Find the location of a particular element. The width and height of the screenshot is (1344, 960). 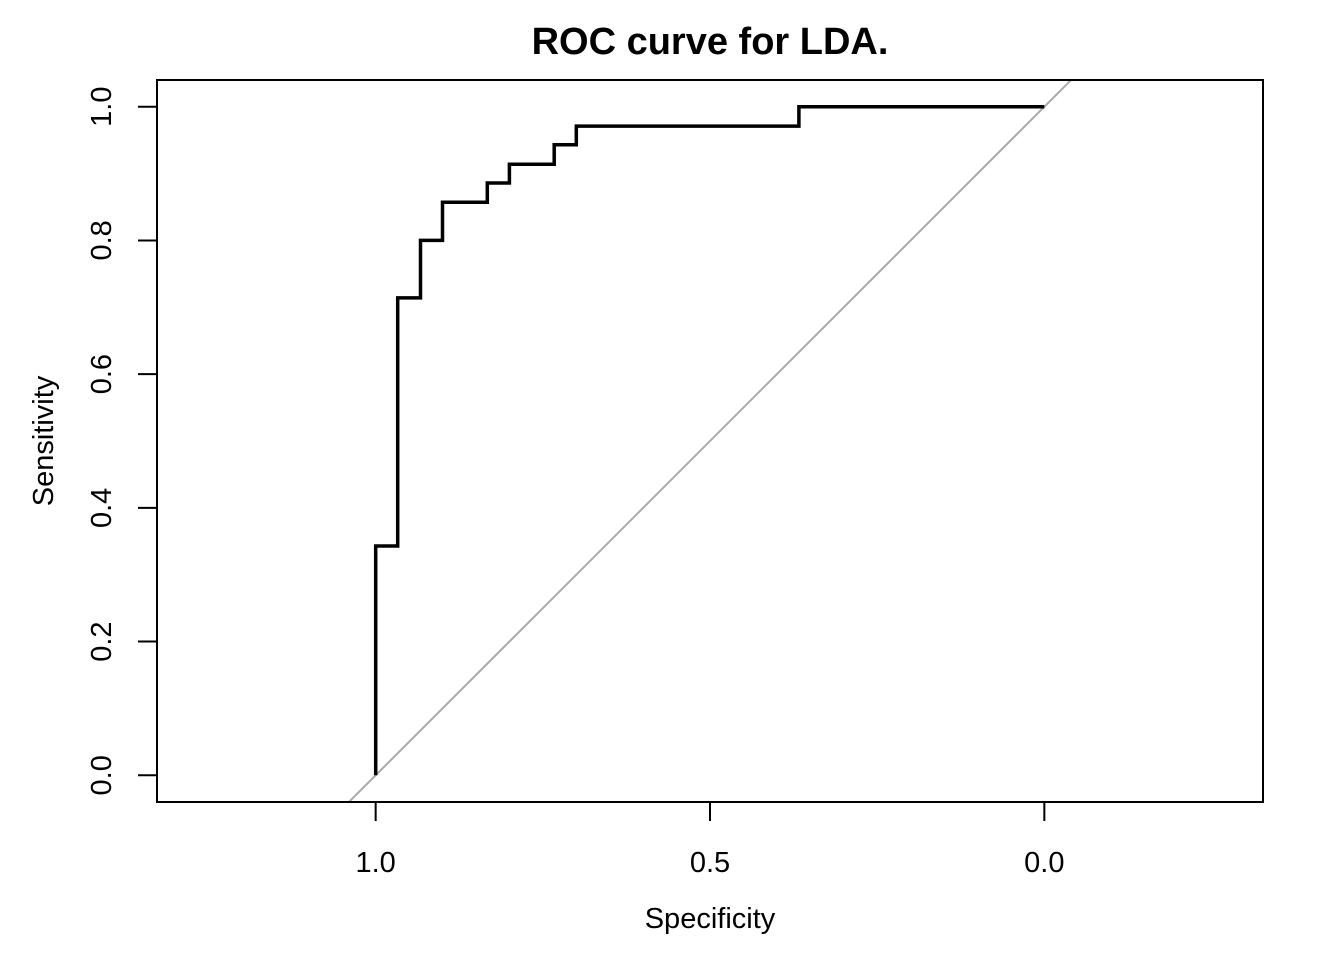

y-tick-label: 0.6 is located at coordinates (102, 374).